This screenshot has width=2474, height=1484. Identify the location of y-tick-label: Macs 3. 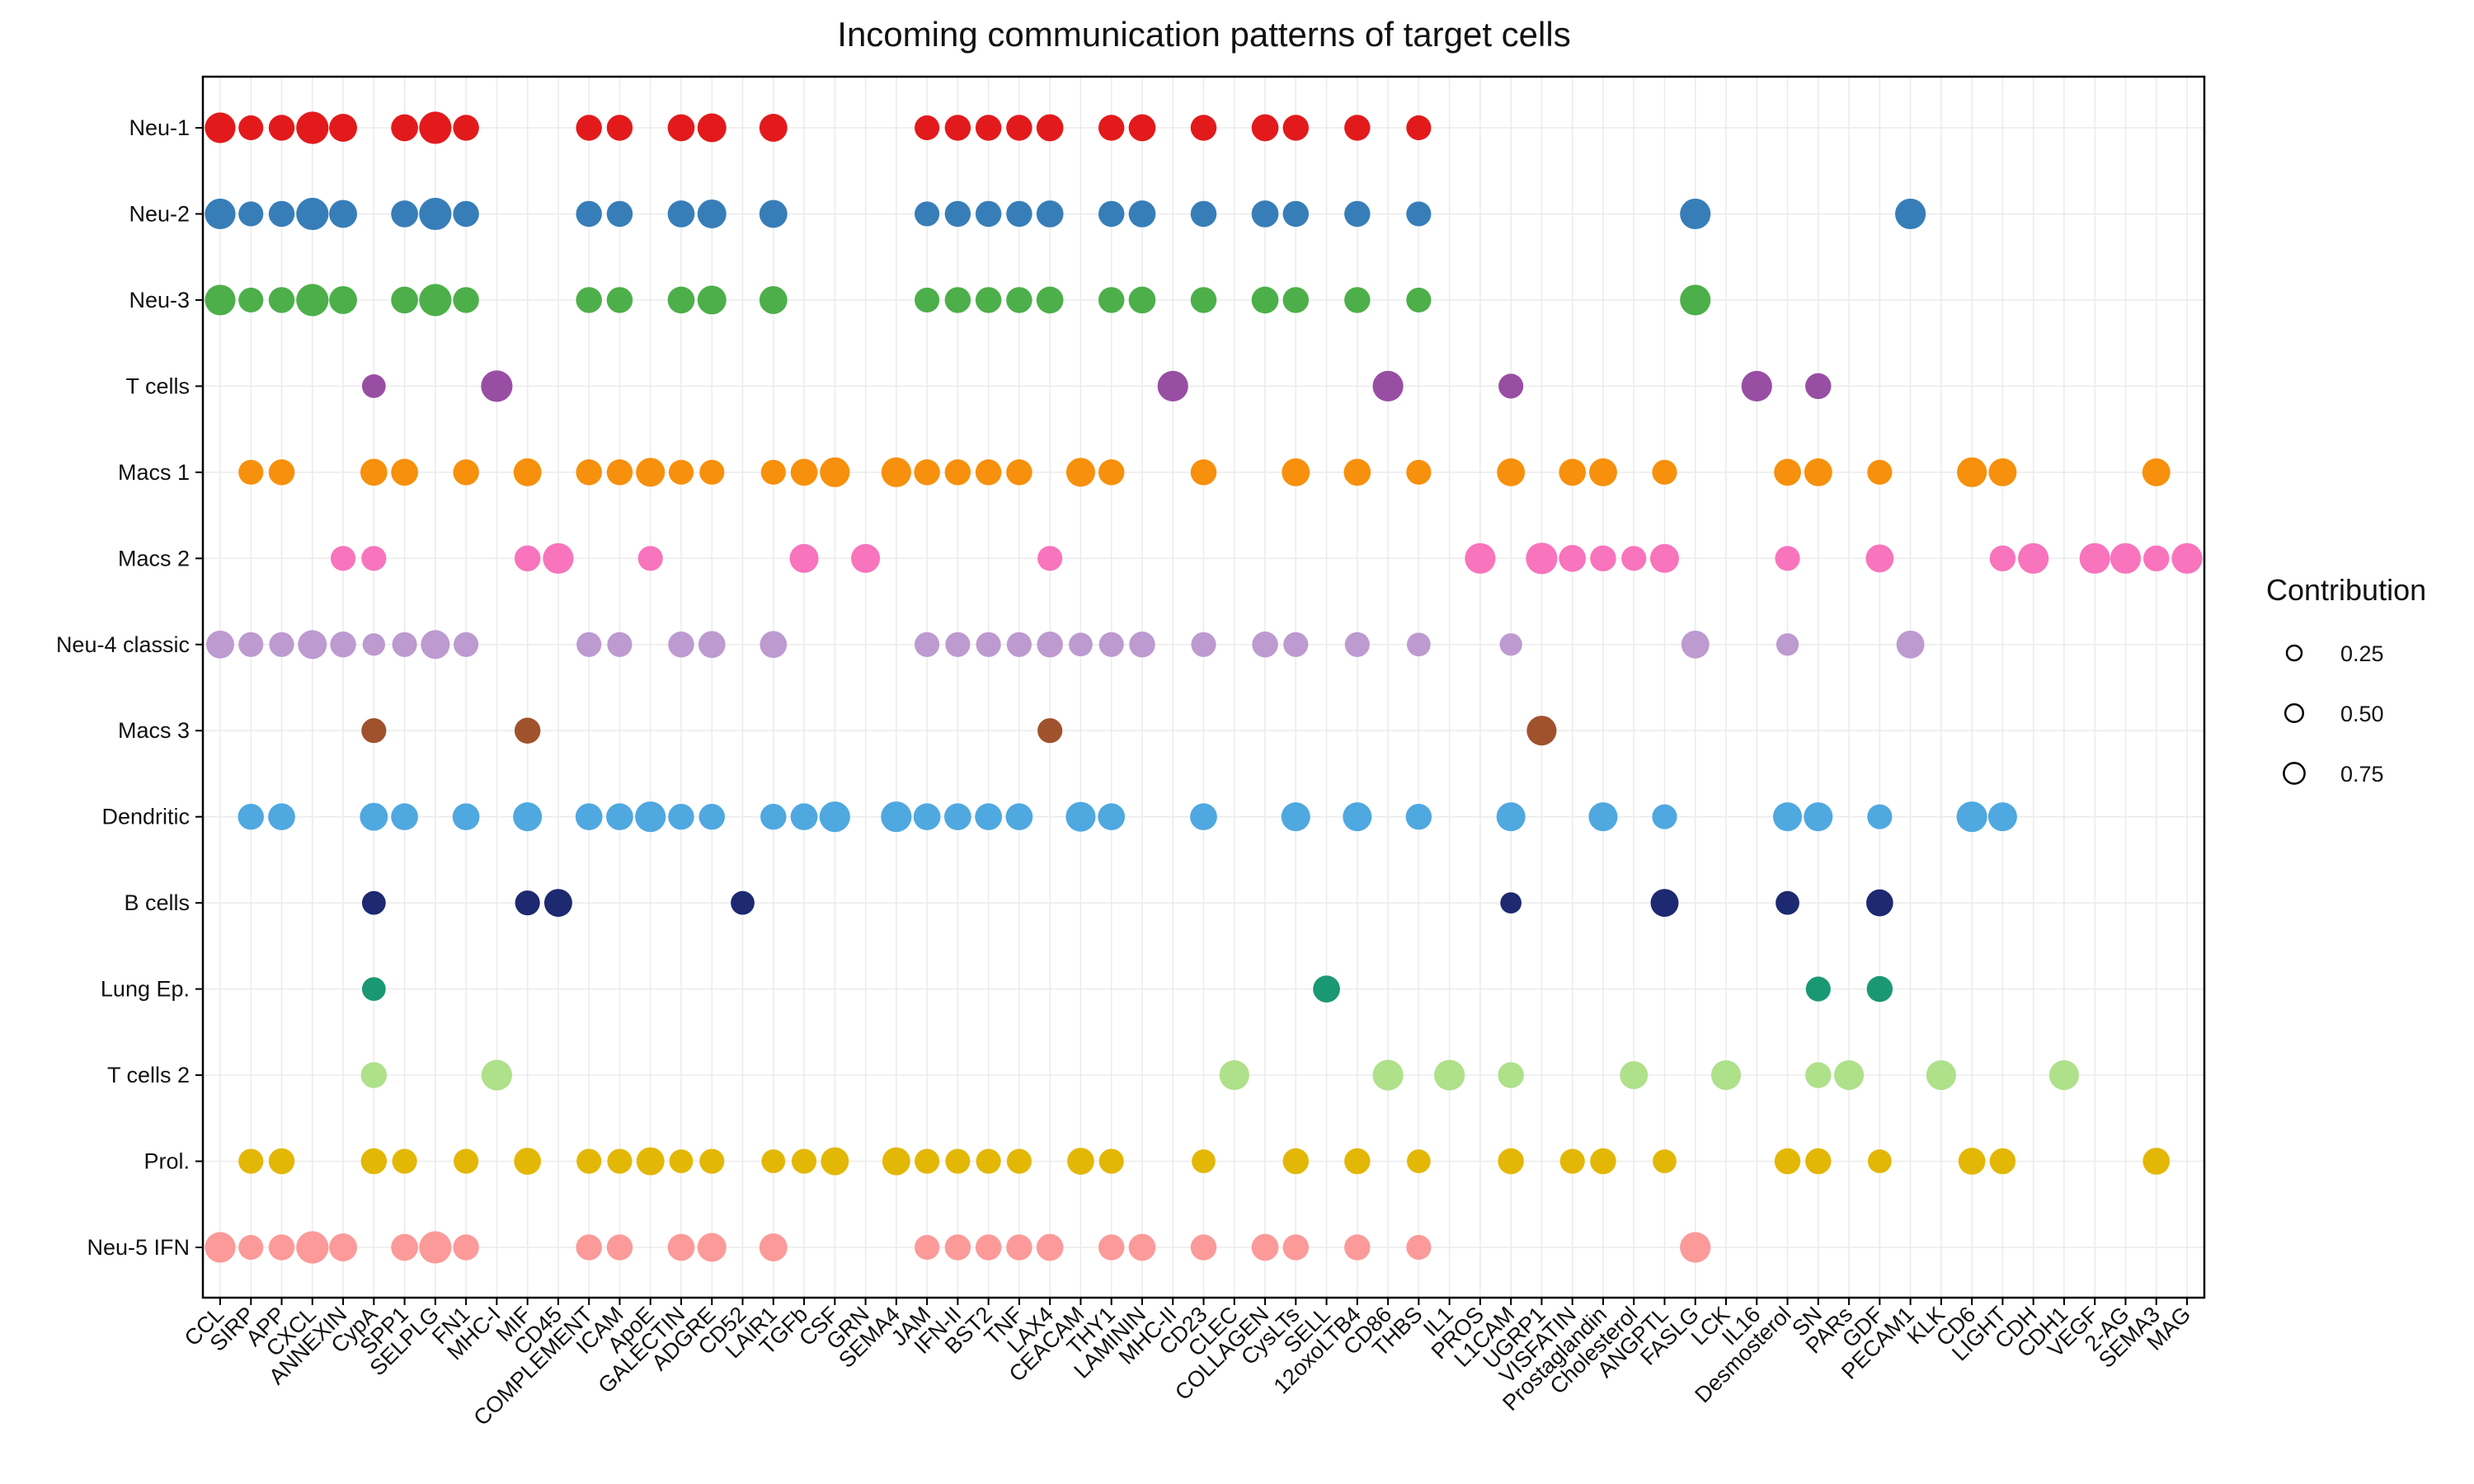
(154, 730).